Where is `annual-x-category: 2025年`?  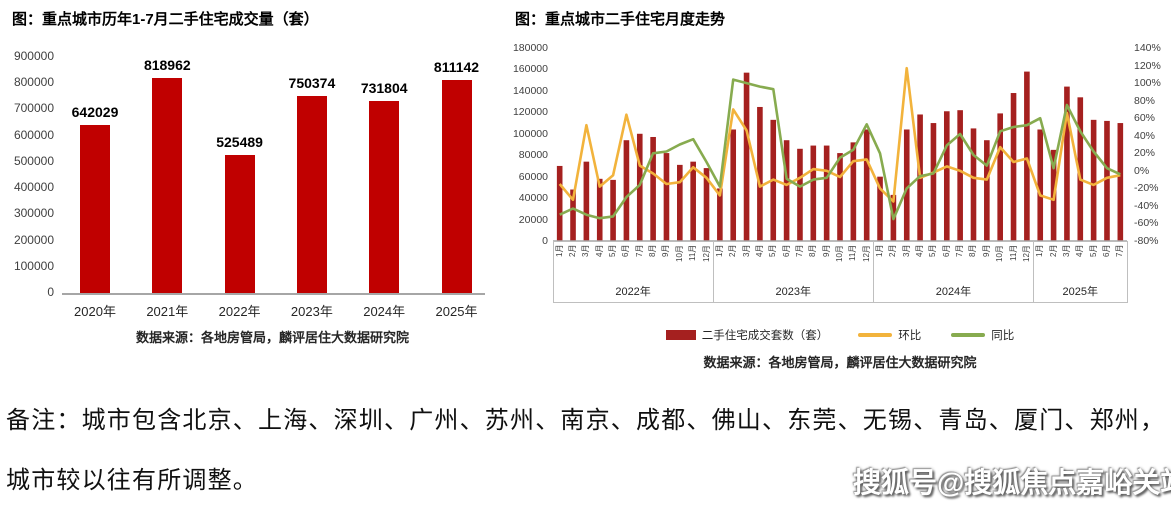
annual-x-category: 2025年 is located at coordinates (456, 311).